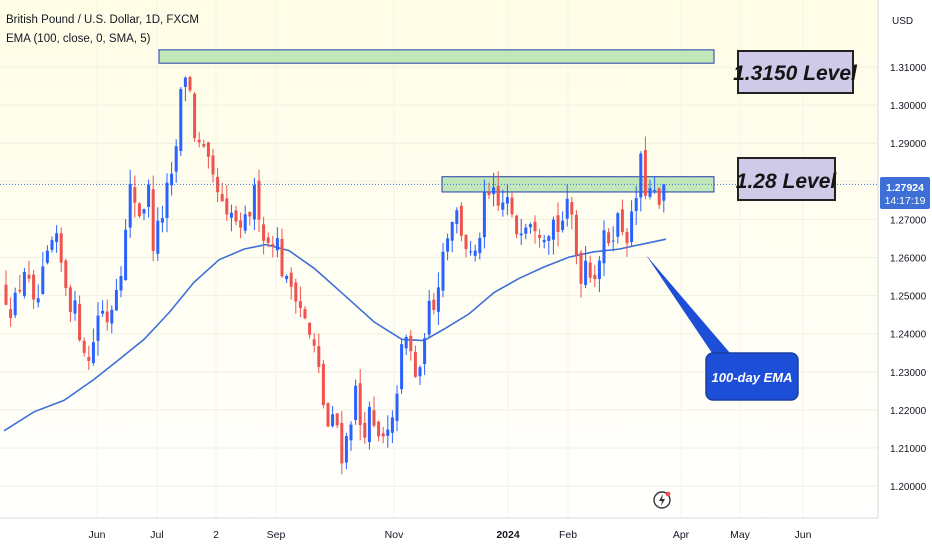 This screenshot has height=555, width=932. Describe the element at coordinates (78, 39) in the screenshot. I see `indicator-legend: EMA (100, close, 0, SMA, 5)` at that location.